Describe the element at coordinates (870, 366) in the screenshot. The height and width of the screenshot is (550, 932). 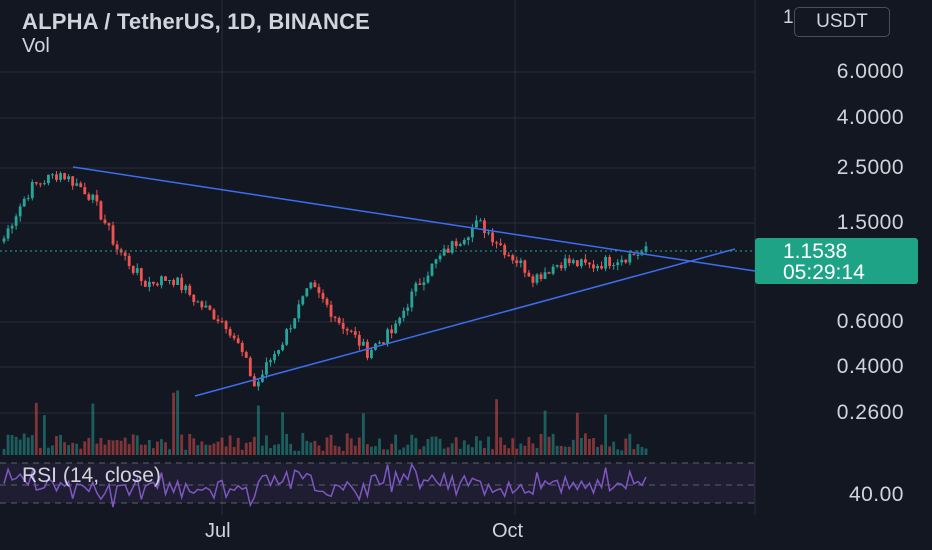
I see `y-tick-label: 0.4000` at that location.